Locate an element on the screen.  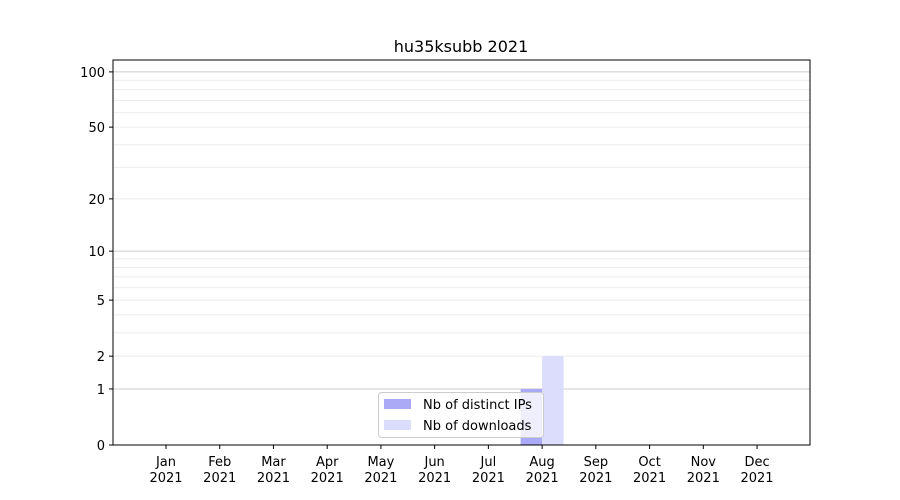
x-tick-label: Dec is located at coordinates (756, 462).